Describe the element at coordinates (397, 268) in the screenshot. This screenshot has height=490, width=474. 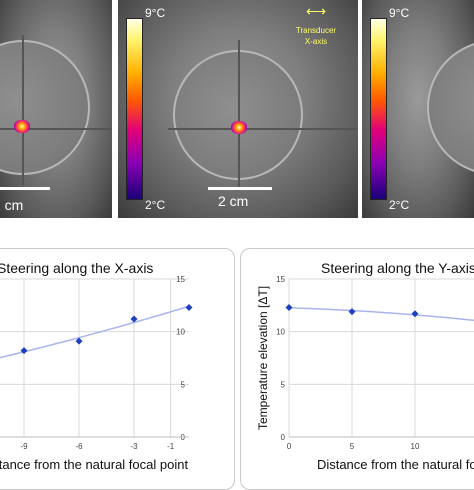
I see `chart-title: Steering along the Y-axis` at that location.